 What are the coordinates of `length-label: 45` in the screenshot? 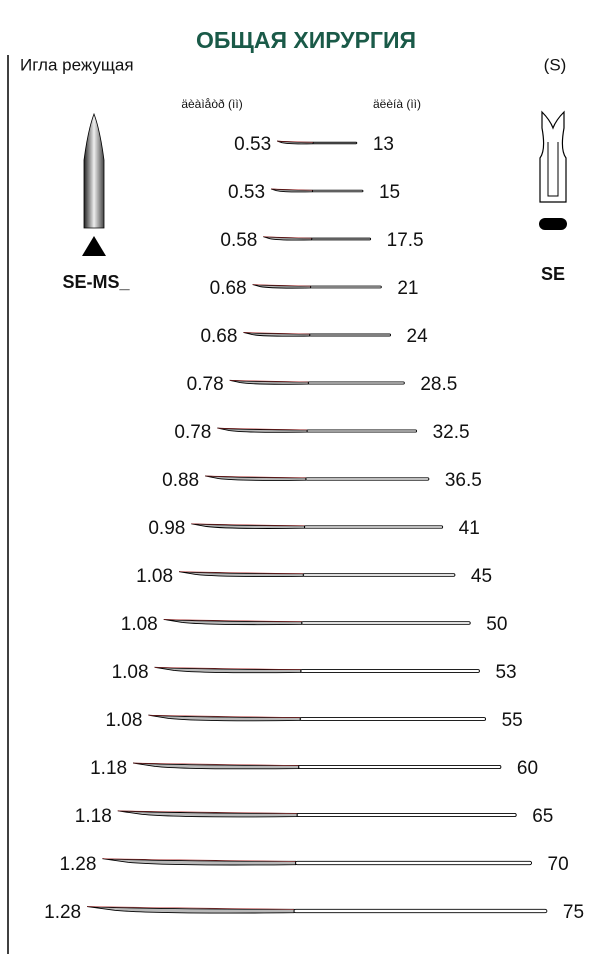 It's located at (481, 576).